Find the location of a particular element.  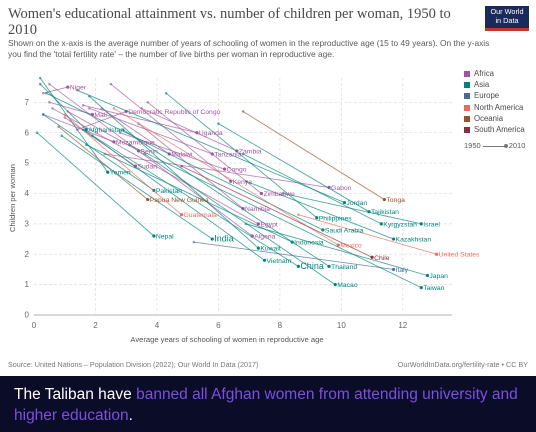

country-label: Pakistan is located at coordinates (169, 191).